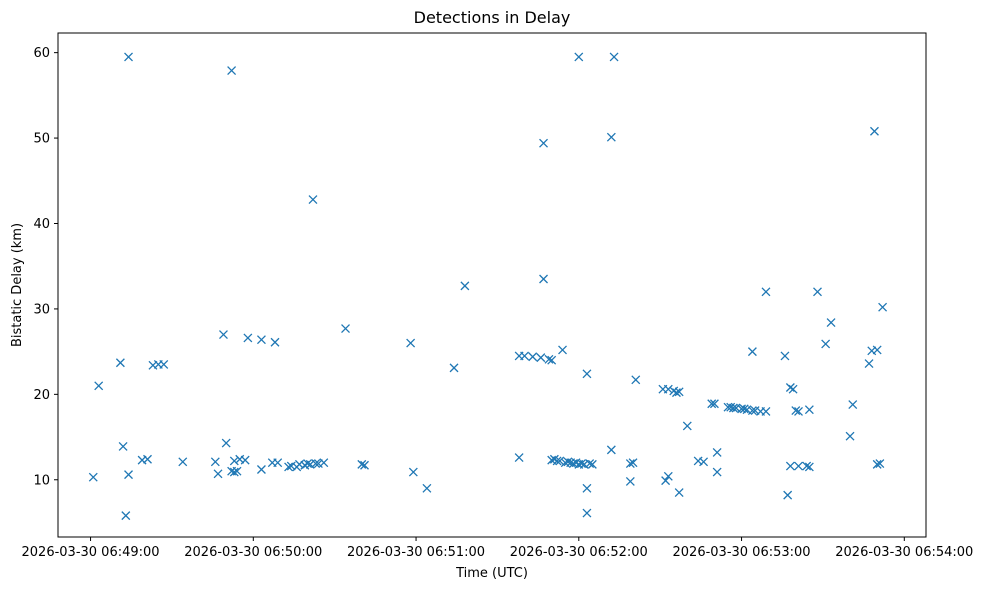  I want to click on y-tick-label: 50, so click(41, 139).